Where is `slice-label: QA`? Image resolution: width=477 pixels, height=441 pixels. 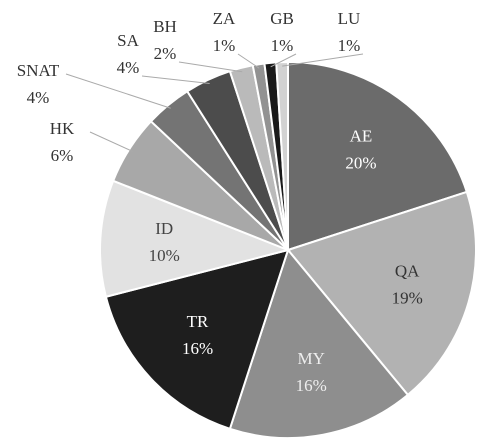
slice-label: QA is located at coordinates (407, 271).